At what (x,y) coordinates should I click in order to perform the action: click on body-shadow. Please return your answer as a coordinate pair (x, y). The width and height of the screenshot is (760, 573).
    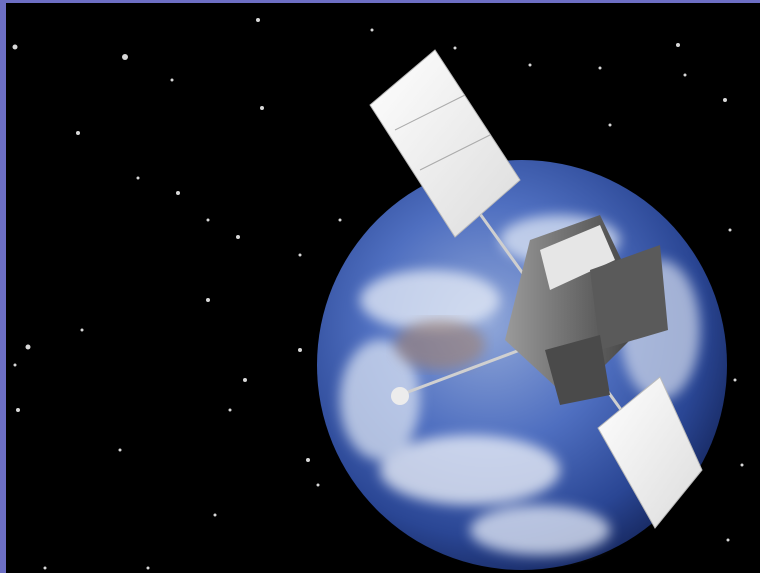
    Looking at the image, I should click on (629, 297).